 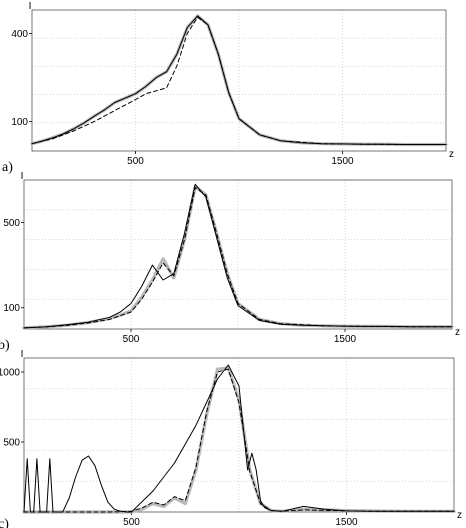 I want to click on panel-label: c), so click(x=4, y=522).